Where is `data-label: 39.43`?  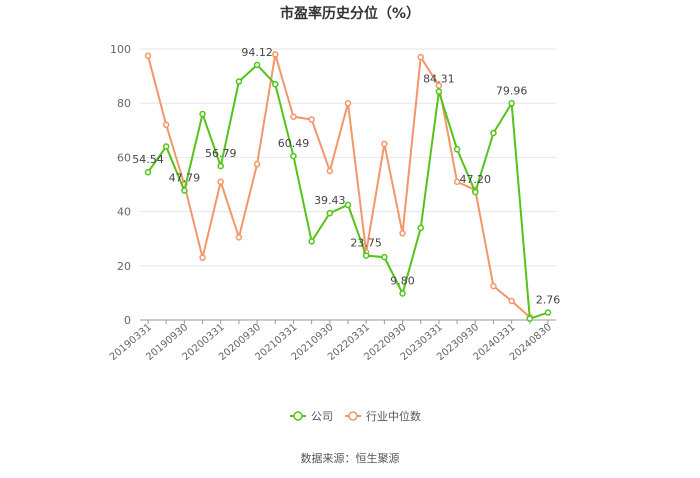
data-label: 39.43 is located at coordinates (330, 200).